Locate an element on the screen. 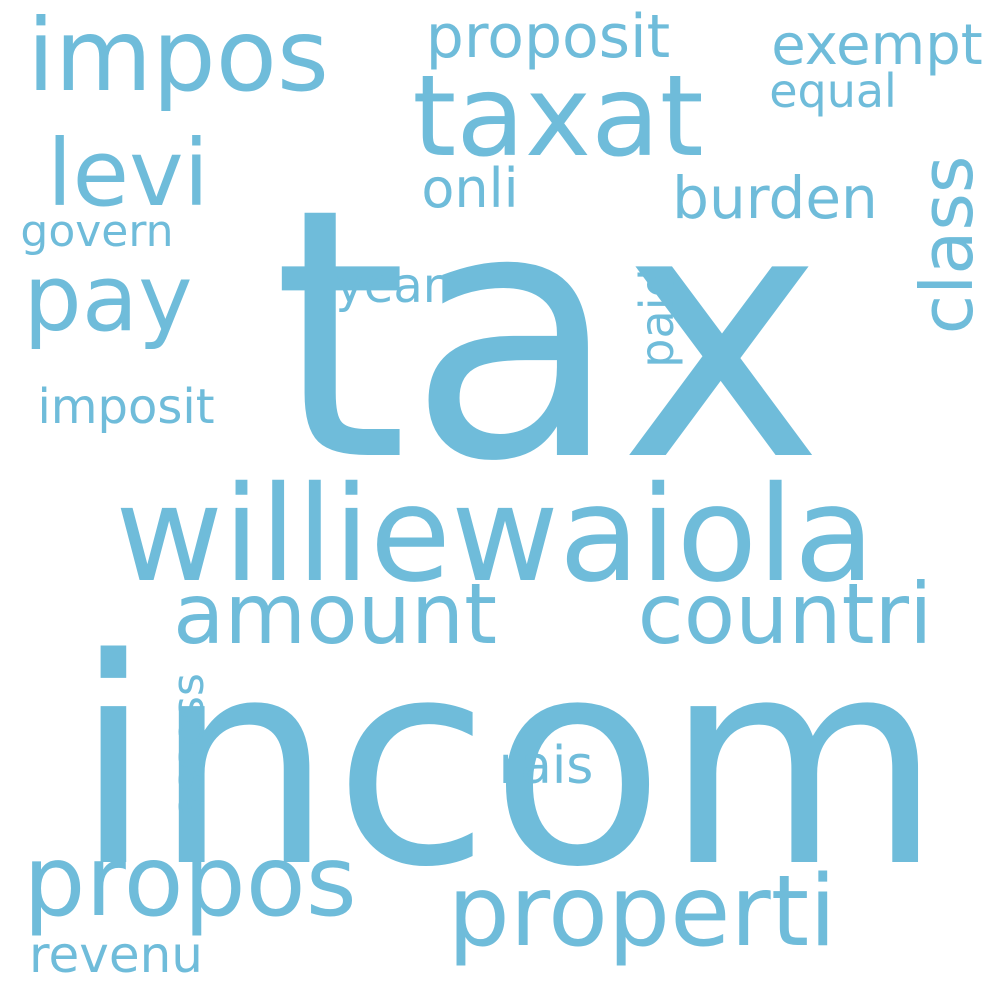  word-imposit: imposit is located at coordinates (125, 407).